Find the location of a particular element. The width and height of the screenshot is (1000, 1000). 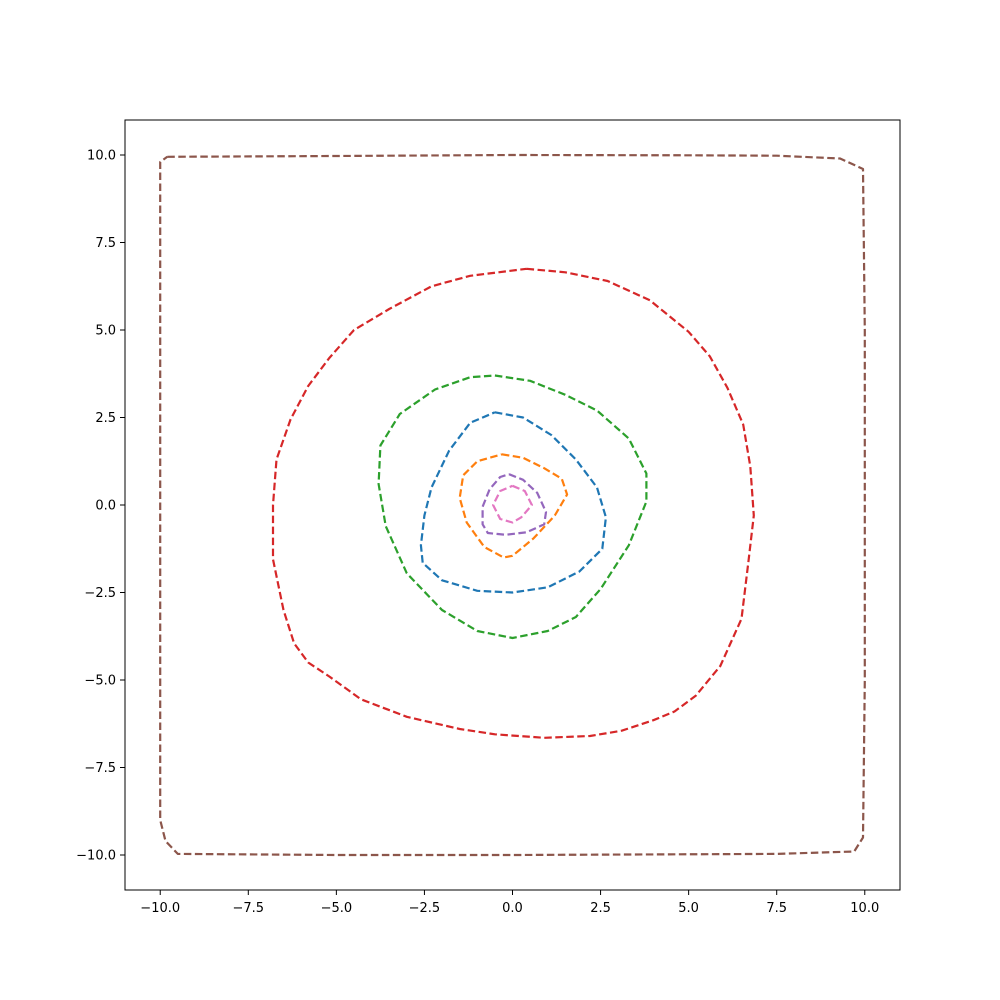

y-tick-label: −2.5 is located at coordinates (100, 593).